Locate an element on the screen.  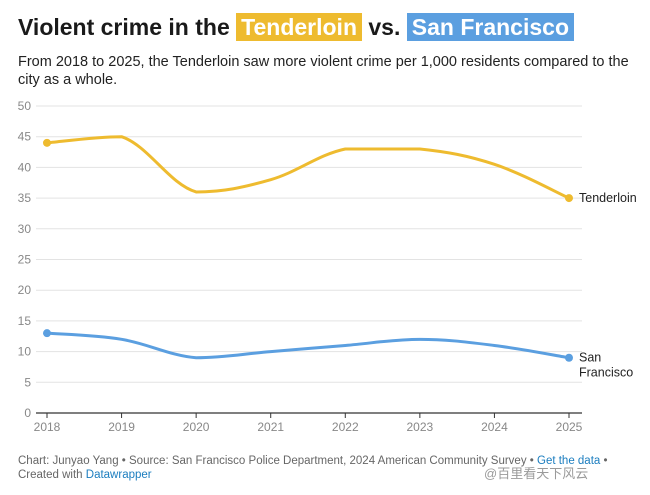
title-prefix: Violent crime in the is located at coordinates (124, 27).